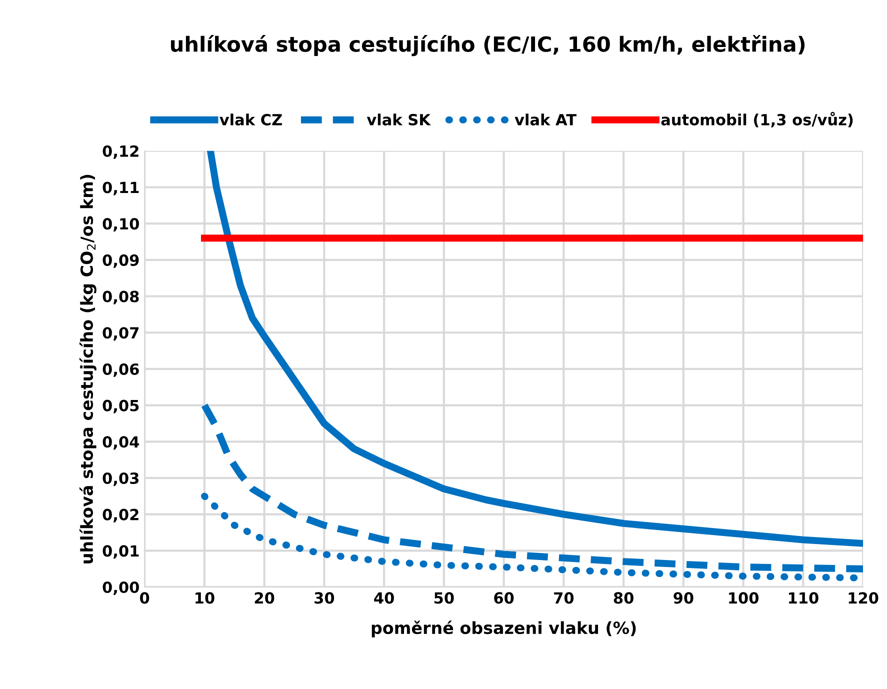 The image size is (887, 689). What do you see at coordinates (120, 515) in the screenshot?
I see `y-tick-label: 0,02` at bounding box center [120, 515].